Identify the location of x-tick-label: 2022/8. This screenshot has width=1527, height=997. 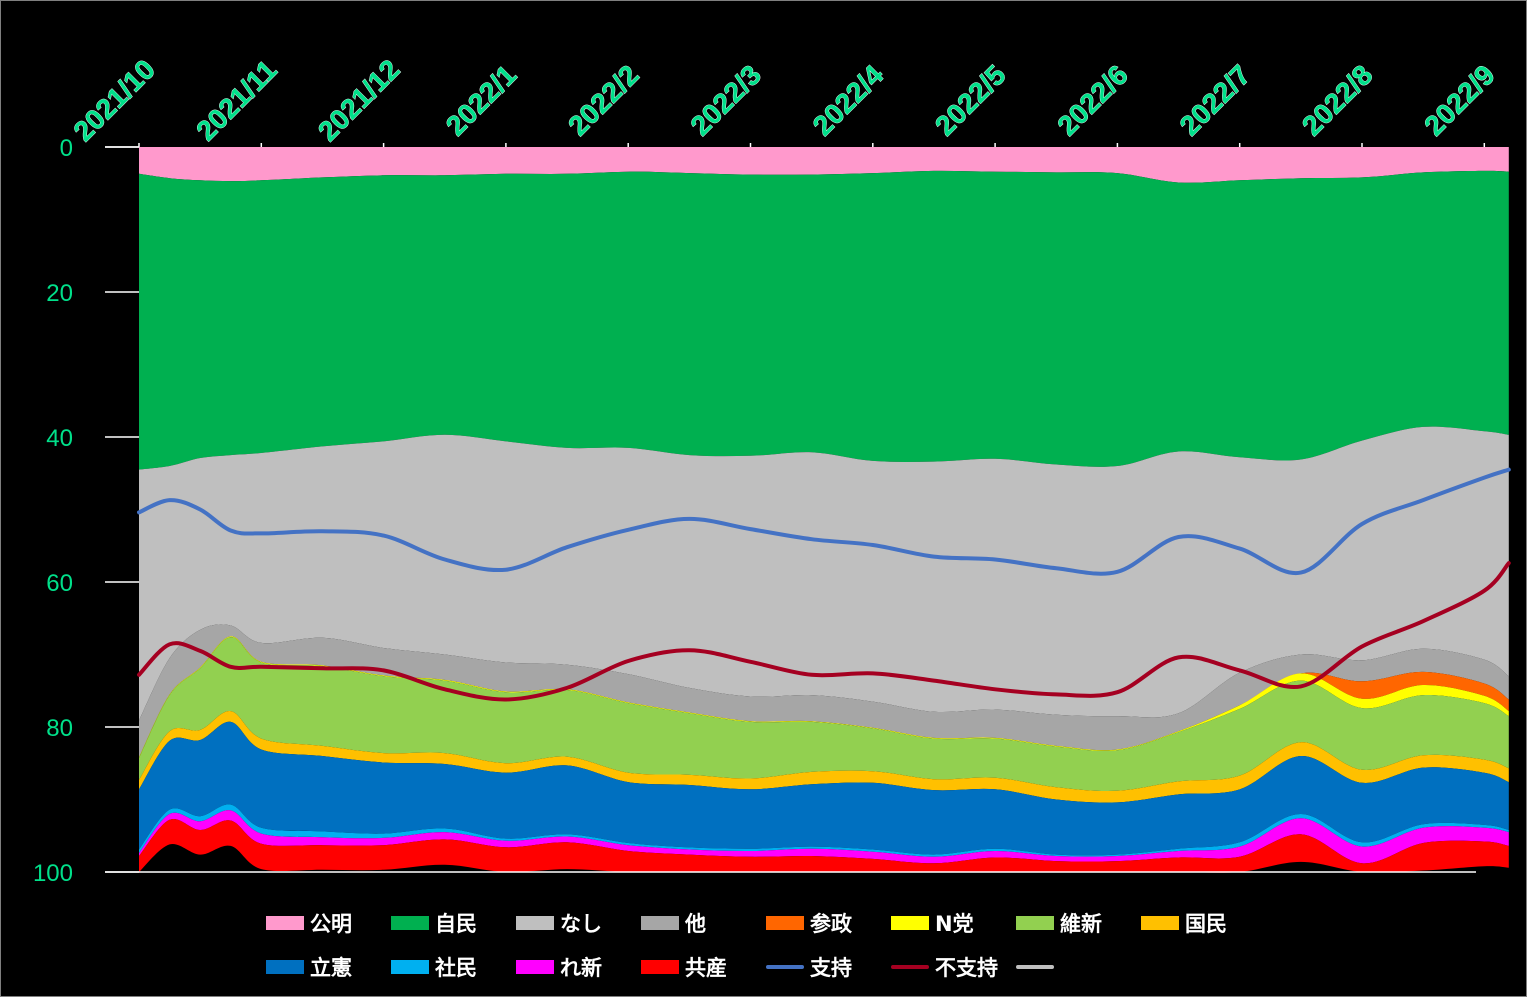
(1337, 100).